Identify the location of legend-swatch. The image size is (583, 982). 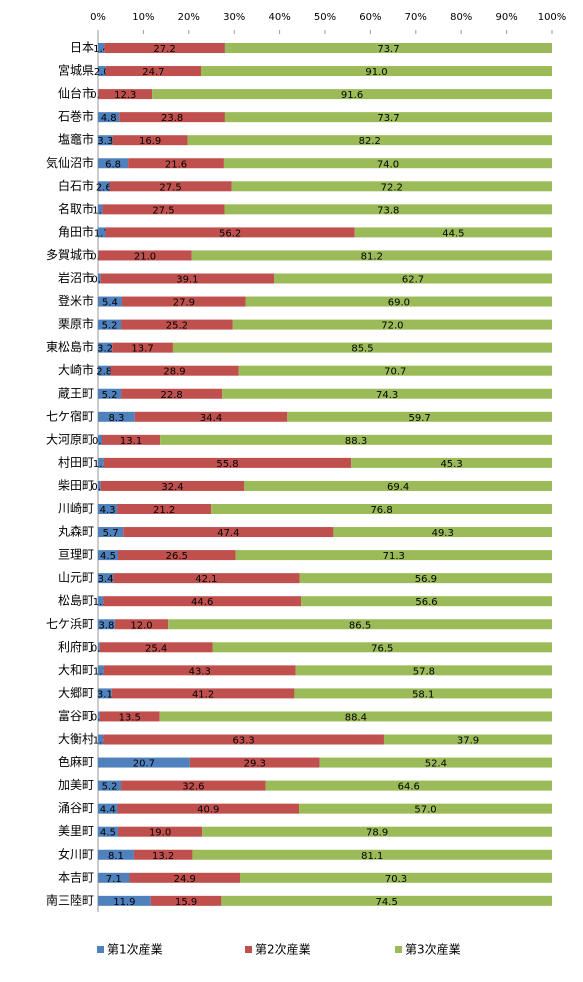
(398, 949).